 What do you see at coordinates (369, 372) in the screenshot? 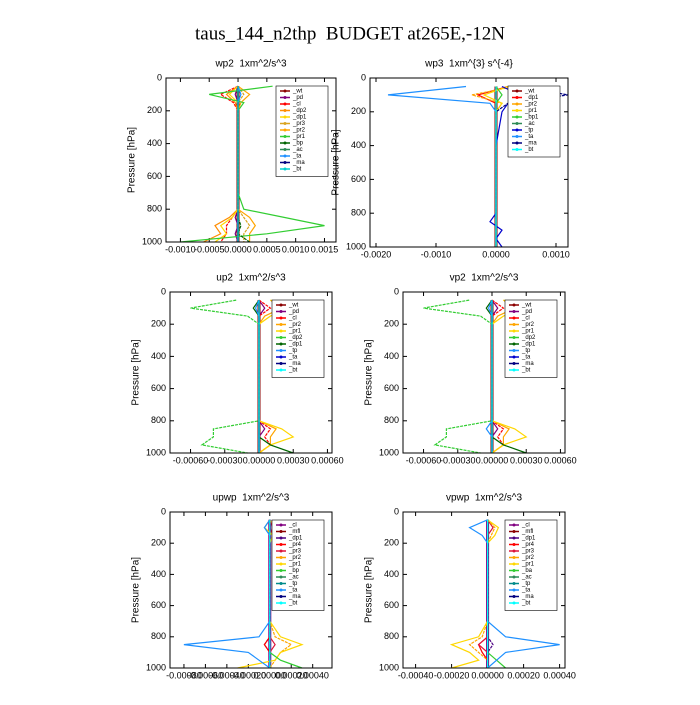
I see `y-axis-label: Pressure [hPa]` at bounding box center [369, 372].